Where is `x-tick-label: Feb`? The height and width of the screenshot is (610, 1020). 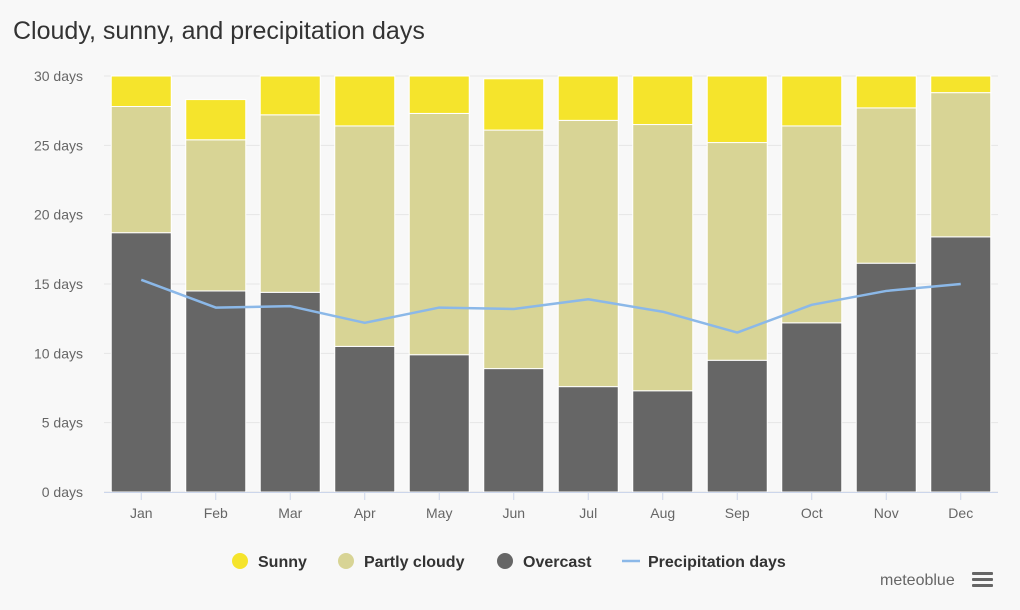 x-tick-label: Feb is located at coordinates (216, 513).